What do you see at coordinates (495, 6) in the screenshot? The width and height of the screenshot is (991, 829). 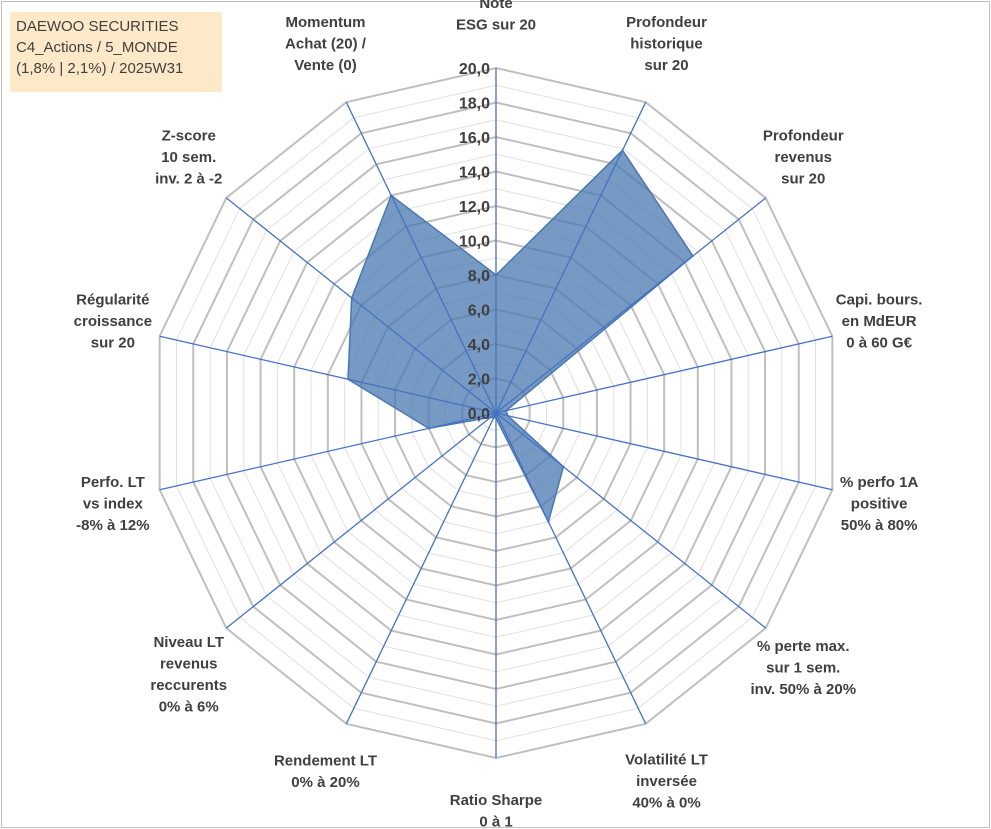 I see `axis-label-0: Note` at bounding box center [495, 6].